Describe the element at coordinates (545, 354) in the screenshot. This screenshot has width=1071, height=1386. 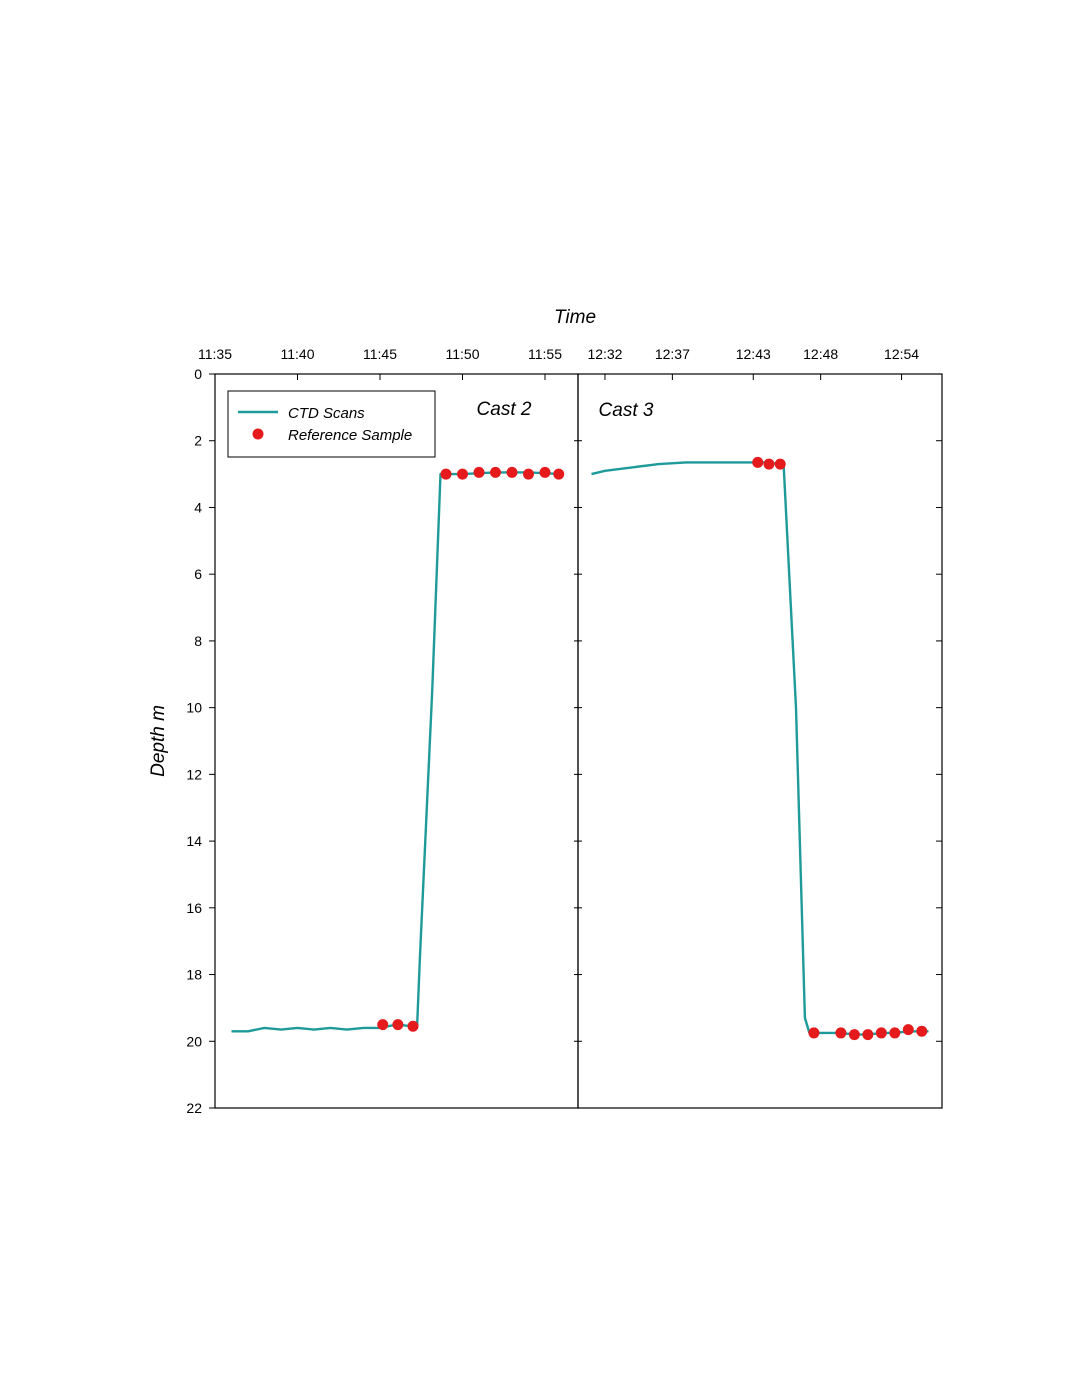
I see `x-tick-label: 11:55` at that location.